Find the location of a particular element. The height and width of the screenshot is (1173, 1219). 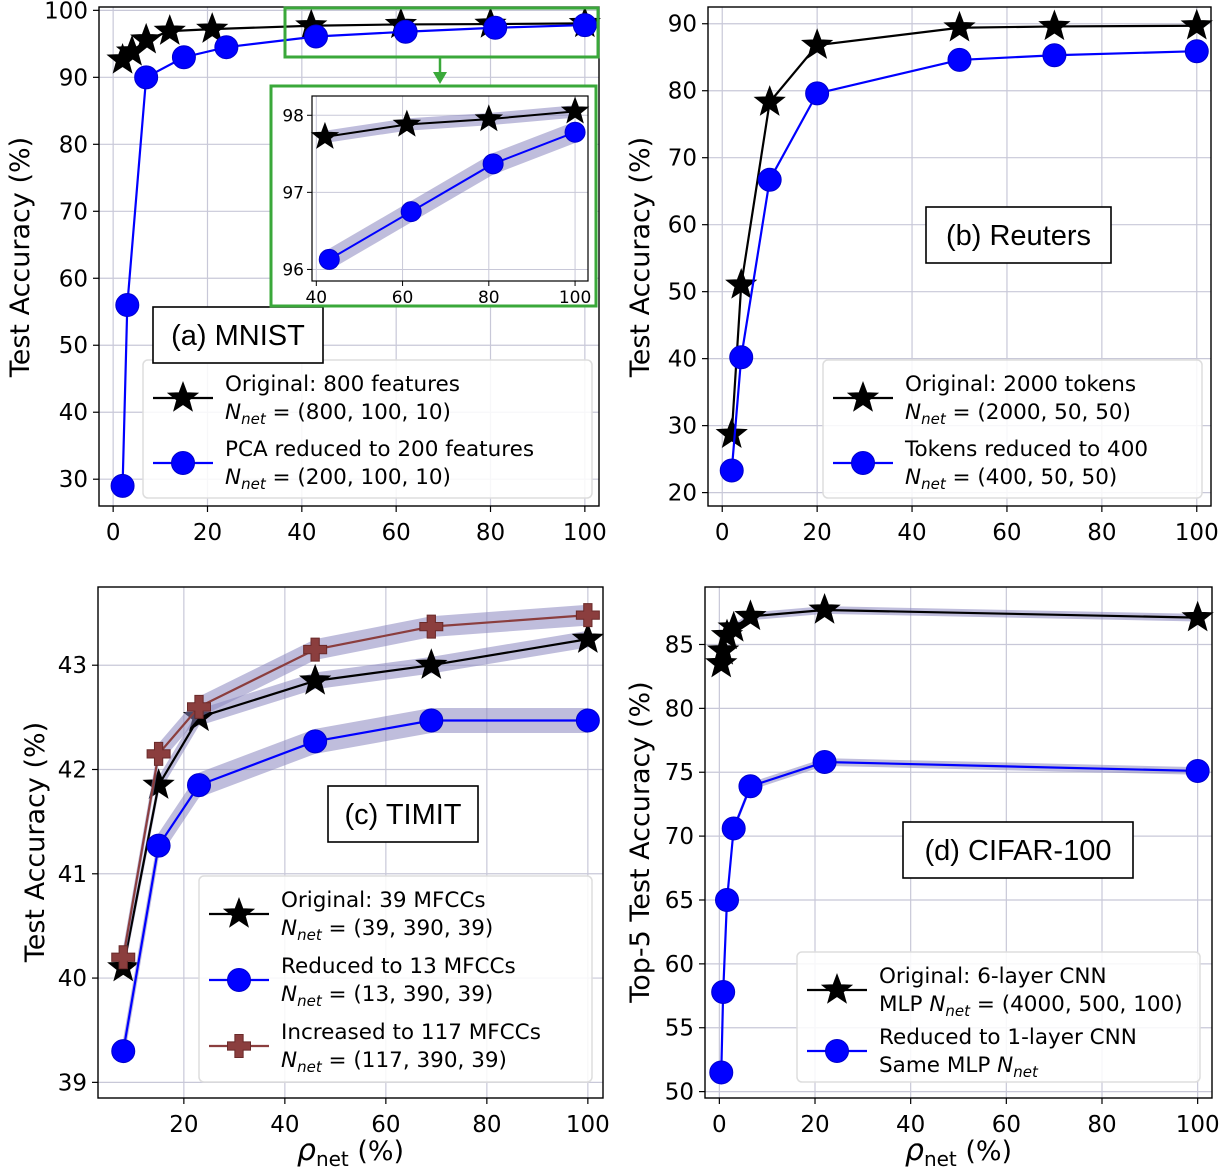

y-tick-label: 43 is located at coordinates (72, 666).